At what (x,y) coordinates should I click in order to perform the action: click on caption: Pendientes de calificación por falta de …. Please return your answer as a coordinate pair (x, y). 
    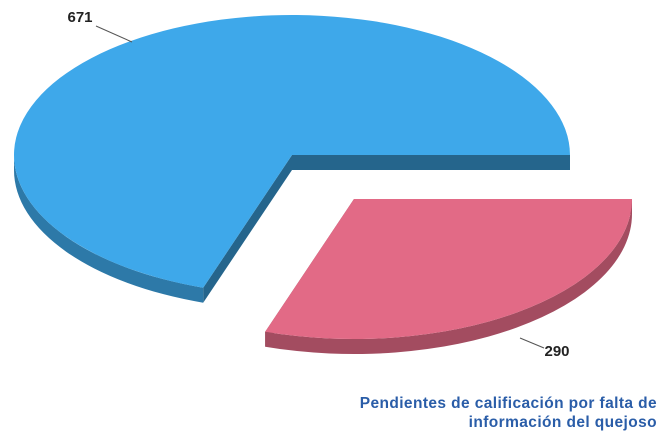
    Looking at the image, I should click on (508, 413).